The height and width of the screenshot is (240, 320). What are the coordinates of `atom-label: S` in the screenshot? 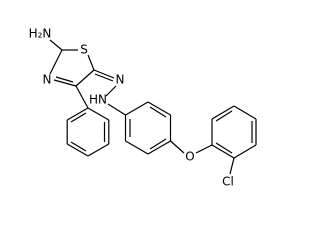 It's located at (84, 50).